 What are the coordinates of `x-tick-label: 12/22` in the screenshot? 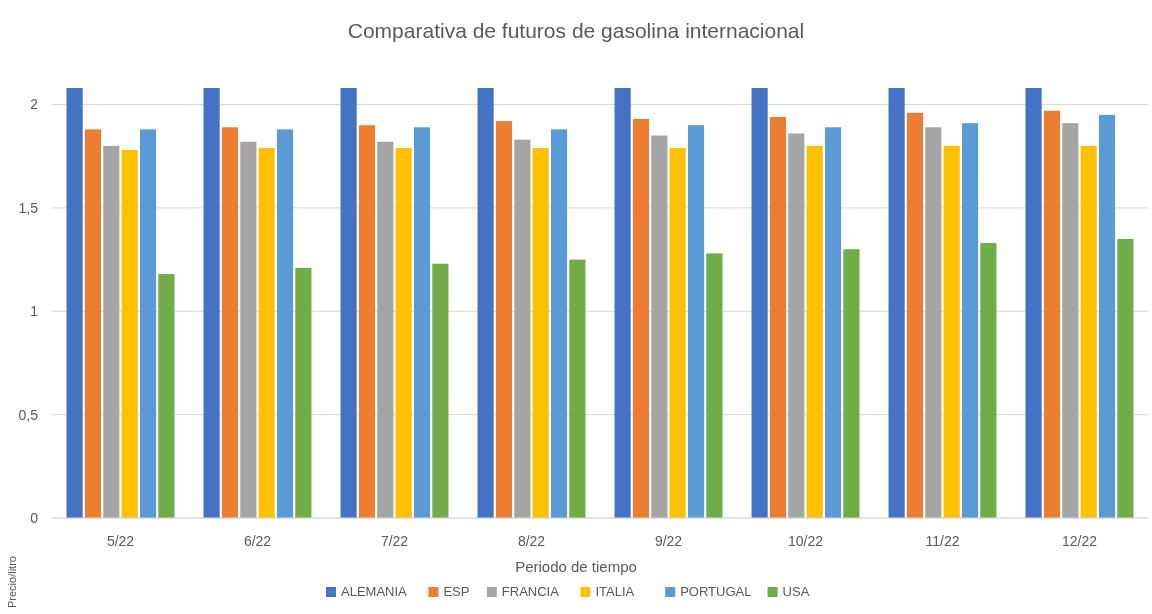 It's located at (1079, 541).